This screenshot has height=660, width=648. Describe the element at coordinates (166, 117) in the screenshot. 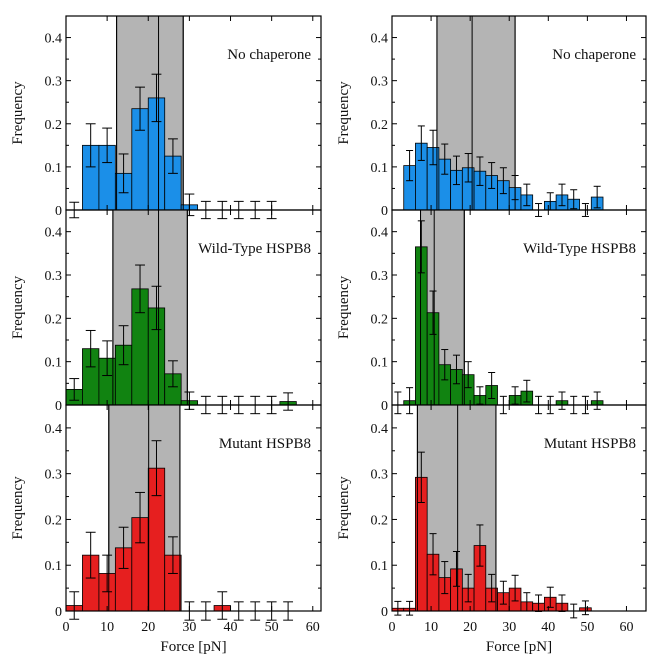

I see `panel-1: 0 0.1 0.2 0.3 0.4 Frequency No chaperone` at that location.